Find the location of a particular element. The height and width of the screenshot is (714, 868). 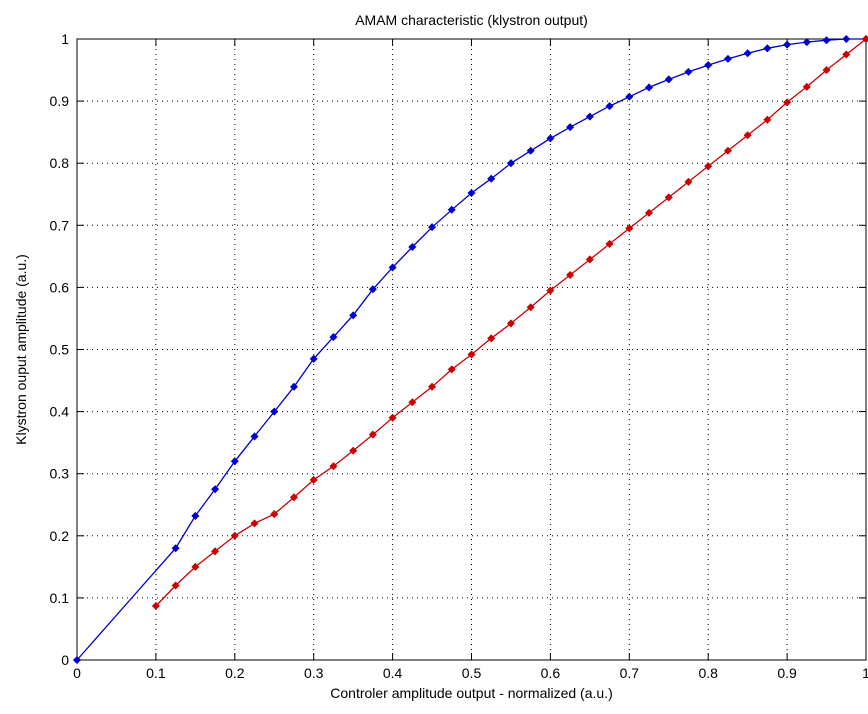

chart-title: AMAM characteristic (klystron output) is located at coordinates (471, 20).